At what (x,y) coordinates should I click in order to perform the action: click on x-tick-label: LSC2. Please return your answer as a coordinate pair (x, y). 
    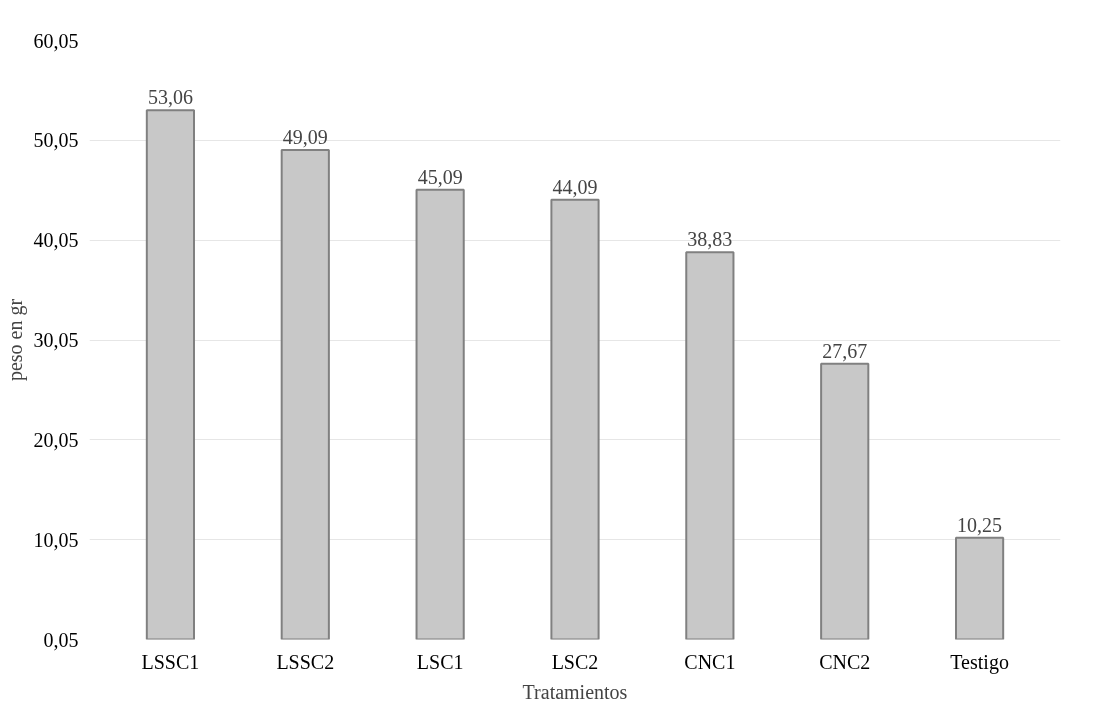
    Looking at the image, I should click on (575, 661).